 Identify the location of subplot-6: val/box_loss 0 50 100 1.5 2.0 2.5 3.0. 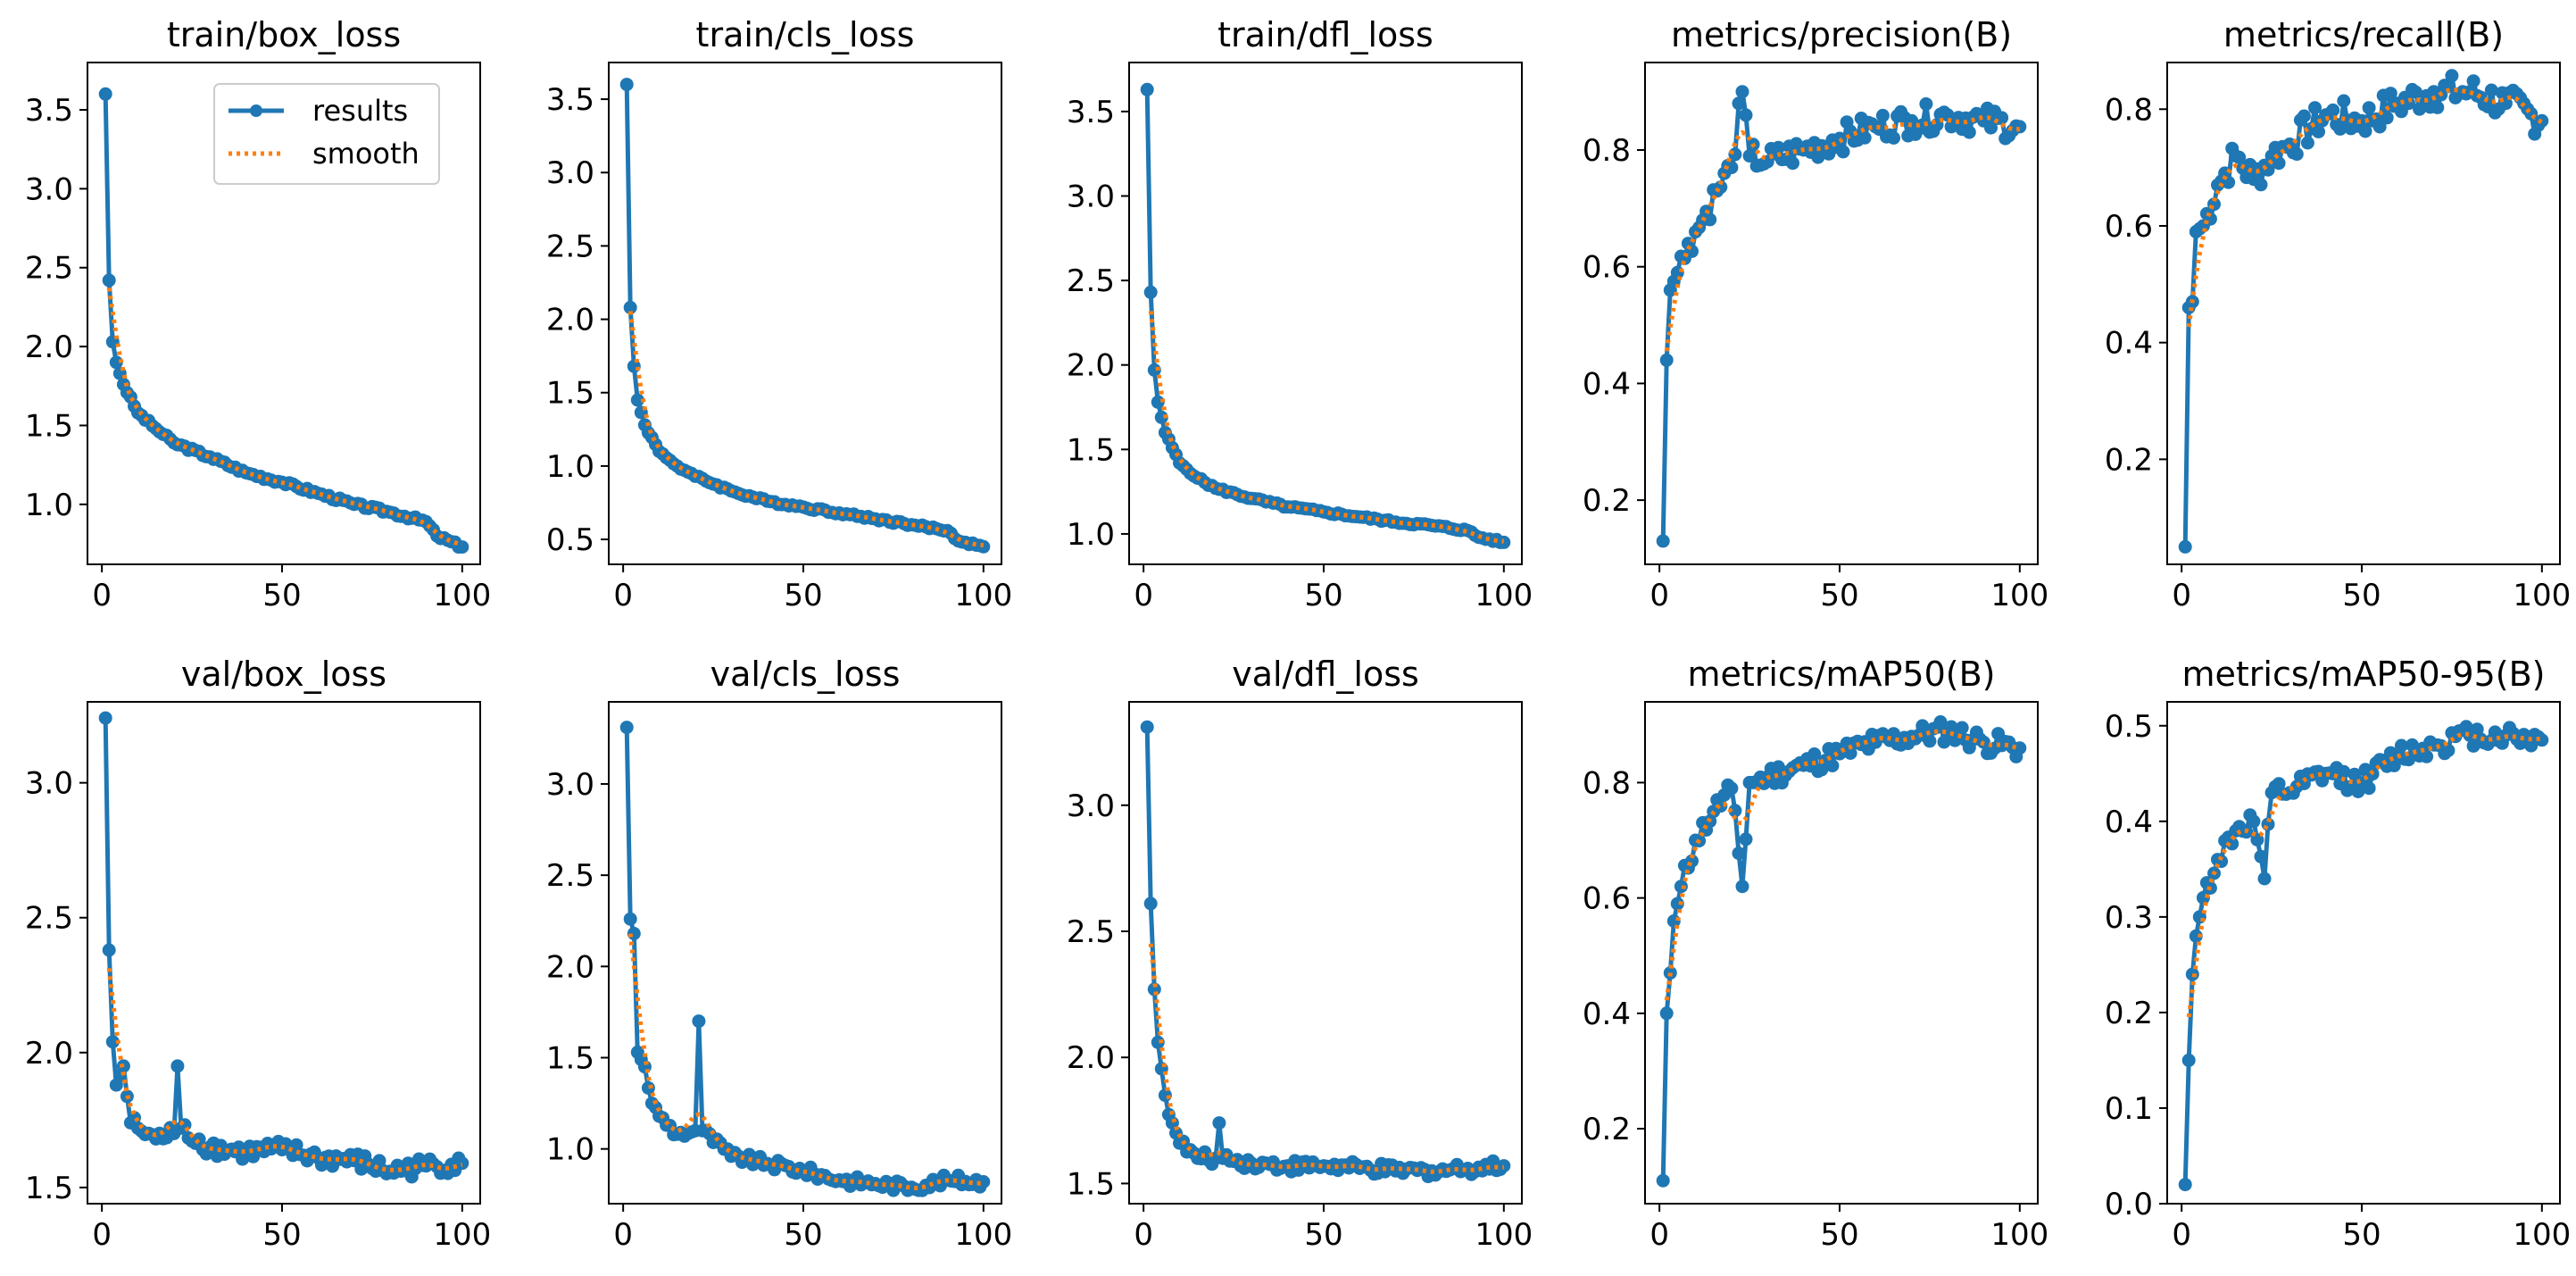
(258, 954).